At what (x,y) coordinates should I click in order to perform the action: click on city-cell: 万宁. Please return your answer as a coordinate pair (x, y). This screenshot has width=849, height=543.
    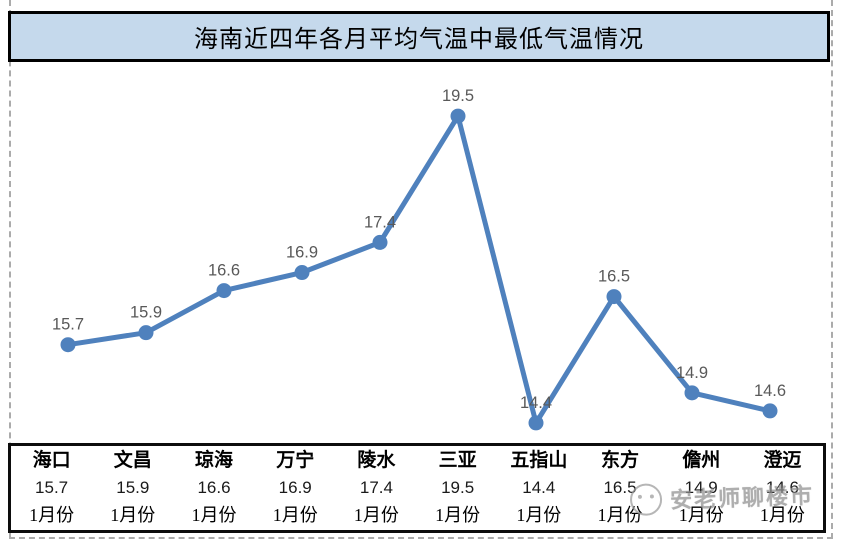
    Looking at the image, I should click on (295, 461).